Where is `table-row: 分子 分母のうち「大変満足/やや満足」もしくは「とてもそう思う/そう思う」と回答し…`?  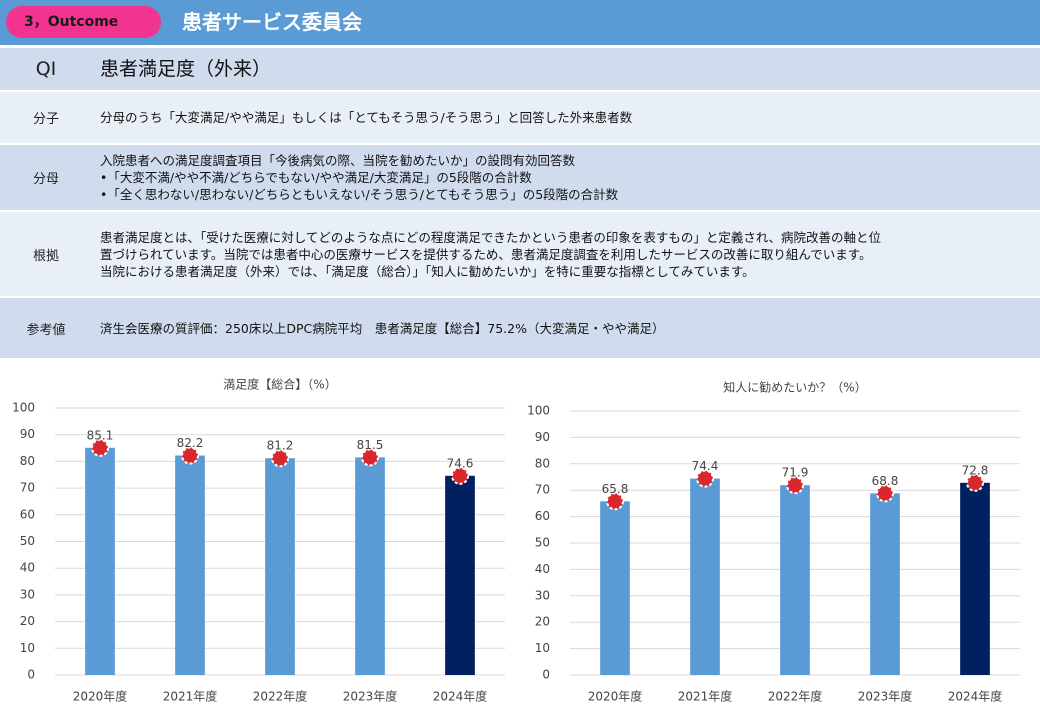 table-row: 分子 分母のうち「大変満足/やや満足」もしくは「とてもそう思う/そう思う」と回答し… is located at coordinates (520, 118).